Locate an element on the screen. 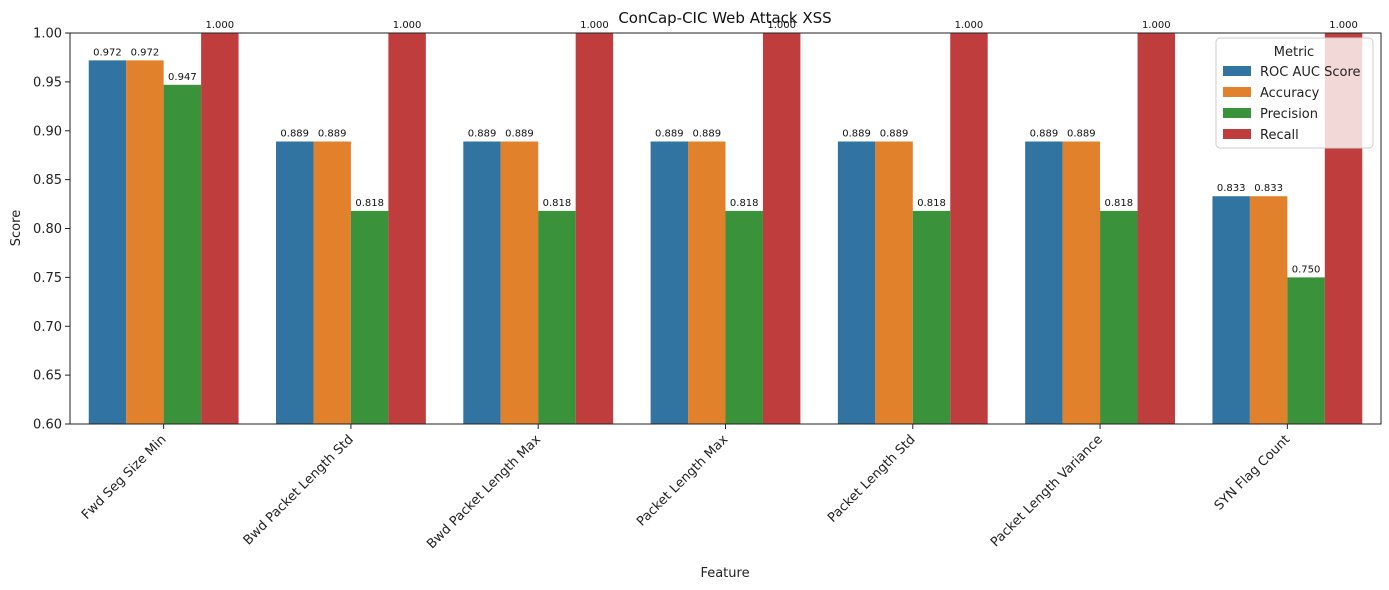  y-tick-label: 0.60 is located at coordinates (47, 425).